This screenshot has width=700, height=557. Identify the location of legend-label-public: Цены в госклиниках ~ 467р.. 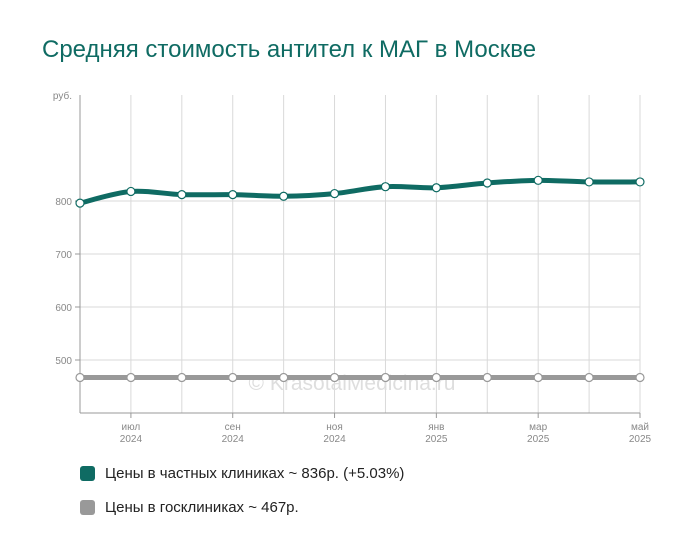
(202, 507).